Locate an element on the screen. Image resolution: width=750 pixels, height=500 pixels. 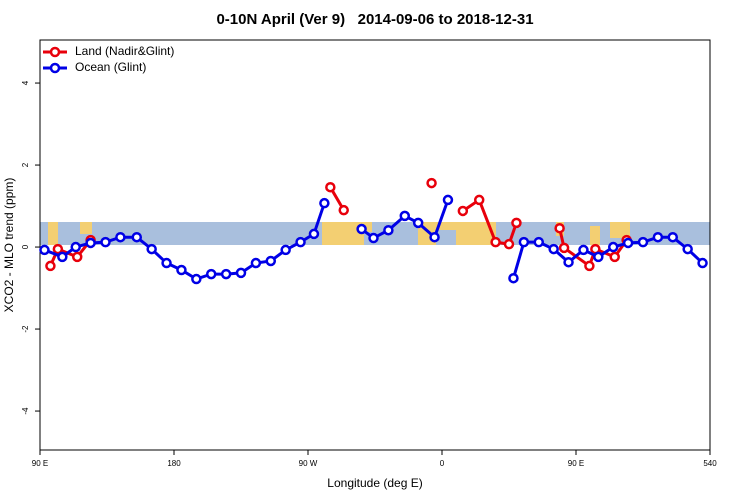
x-tick-label: 180 is located at coordinates (174, 463).